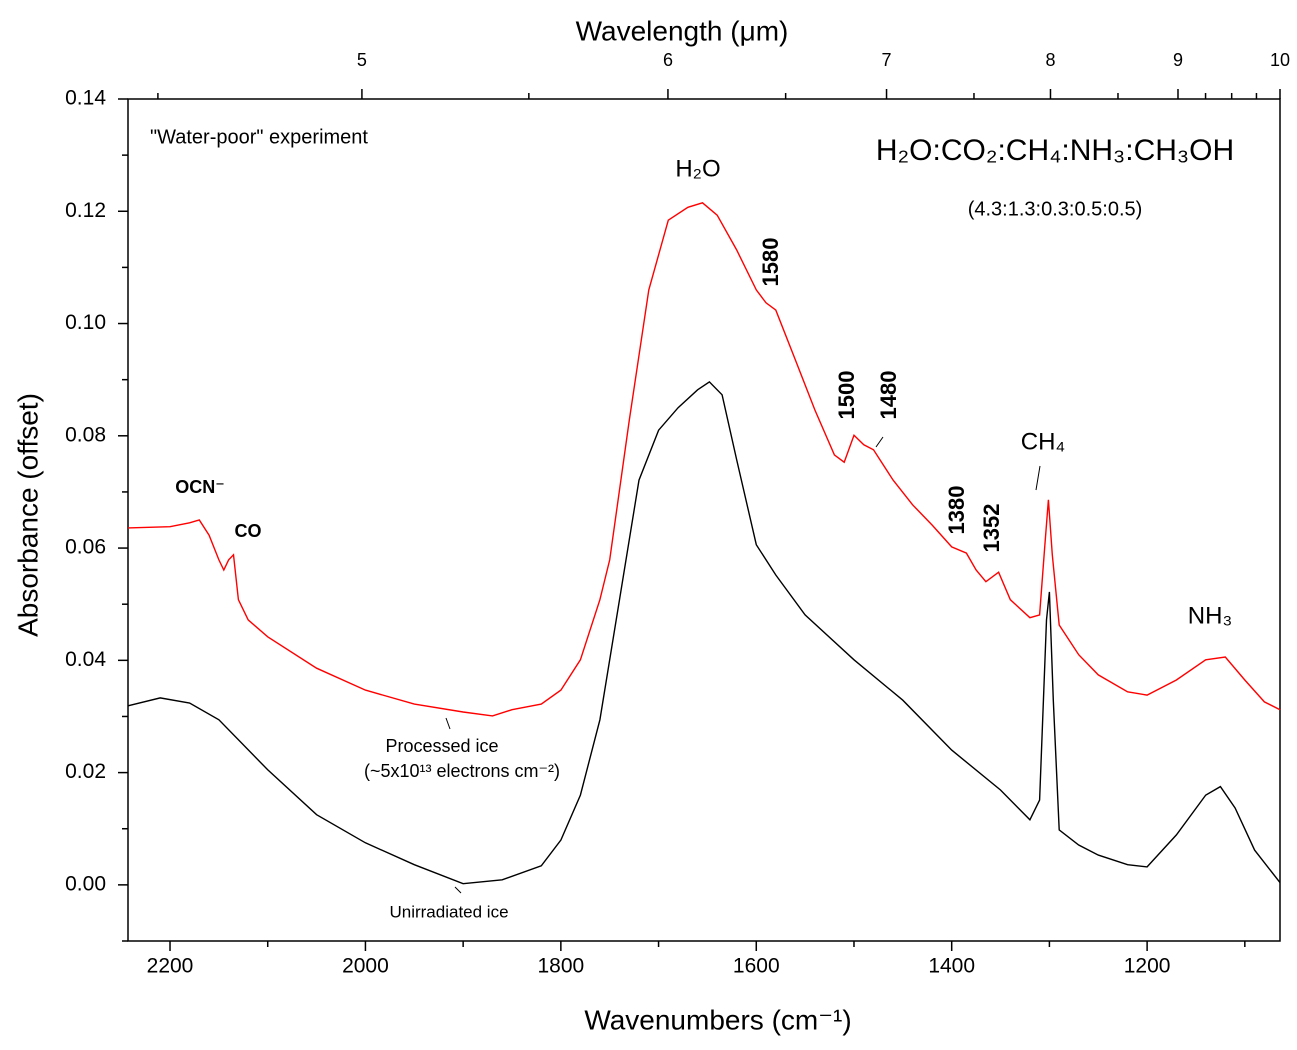 Image resolution: width=1297 pixels, height=1050 pixels. What do you see at coordinates (668, 60) in the screenshot?
I see `x2-tick-label: 6` at bounding box center [668, 60].